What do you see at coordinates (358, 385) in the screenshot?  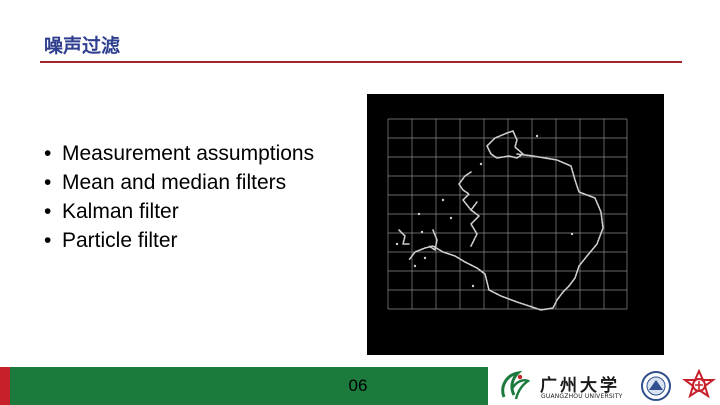 I see `page-number: 06` at bounding box center [358, 385].